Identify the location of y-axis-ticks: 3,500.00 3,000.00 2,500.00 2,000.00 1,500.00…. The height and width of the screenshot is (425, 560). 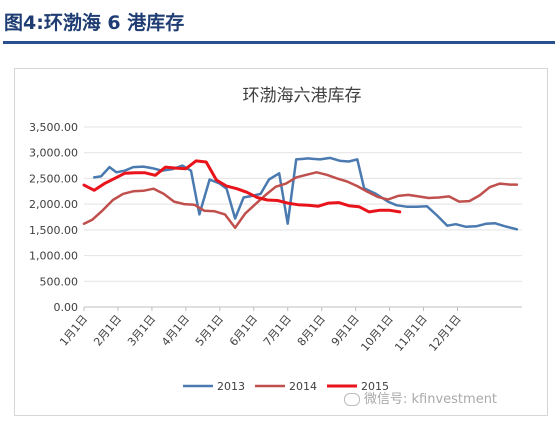
(53, 217).